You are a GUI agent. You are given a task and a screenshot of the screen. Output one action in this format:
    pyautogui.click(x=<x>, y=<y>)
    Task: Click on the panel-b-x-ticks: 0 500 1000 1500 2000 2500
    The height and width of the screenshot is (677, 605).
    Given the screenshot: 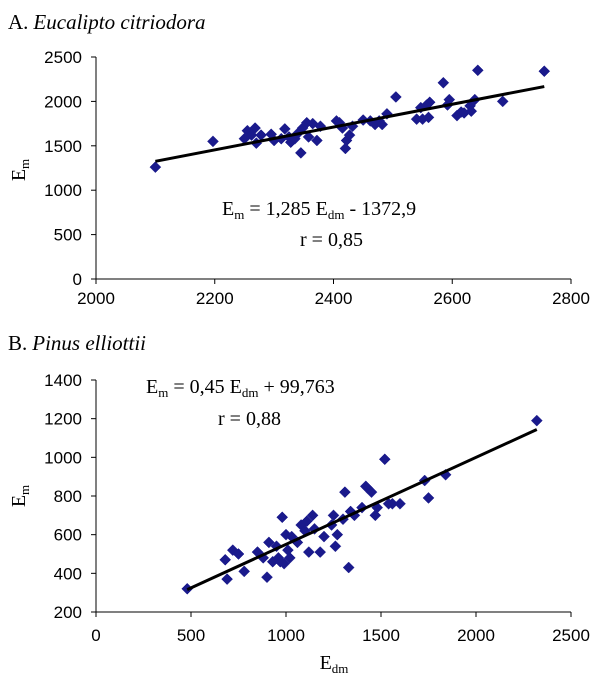 What is the action you would take?
    pyautogui.click(x=340, y=628)
    